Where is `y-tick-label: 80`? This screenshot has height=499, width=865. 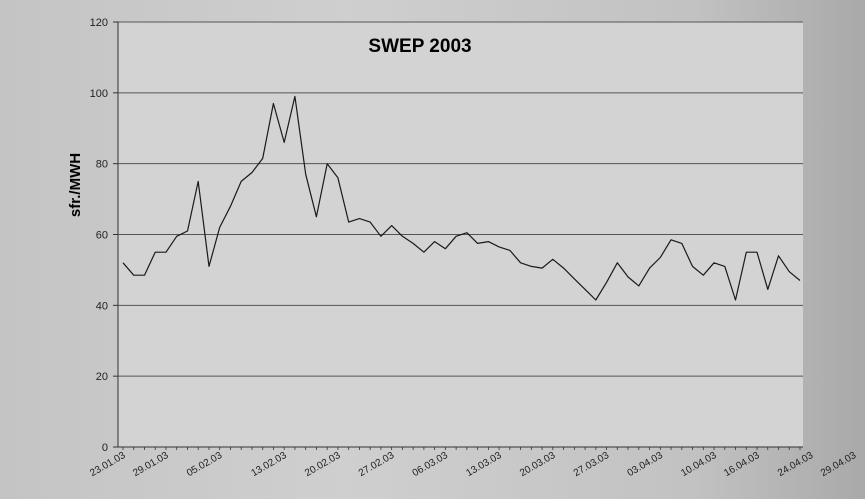 y-tick-label: 80 is located at coordinates (102, 165).